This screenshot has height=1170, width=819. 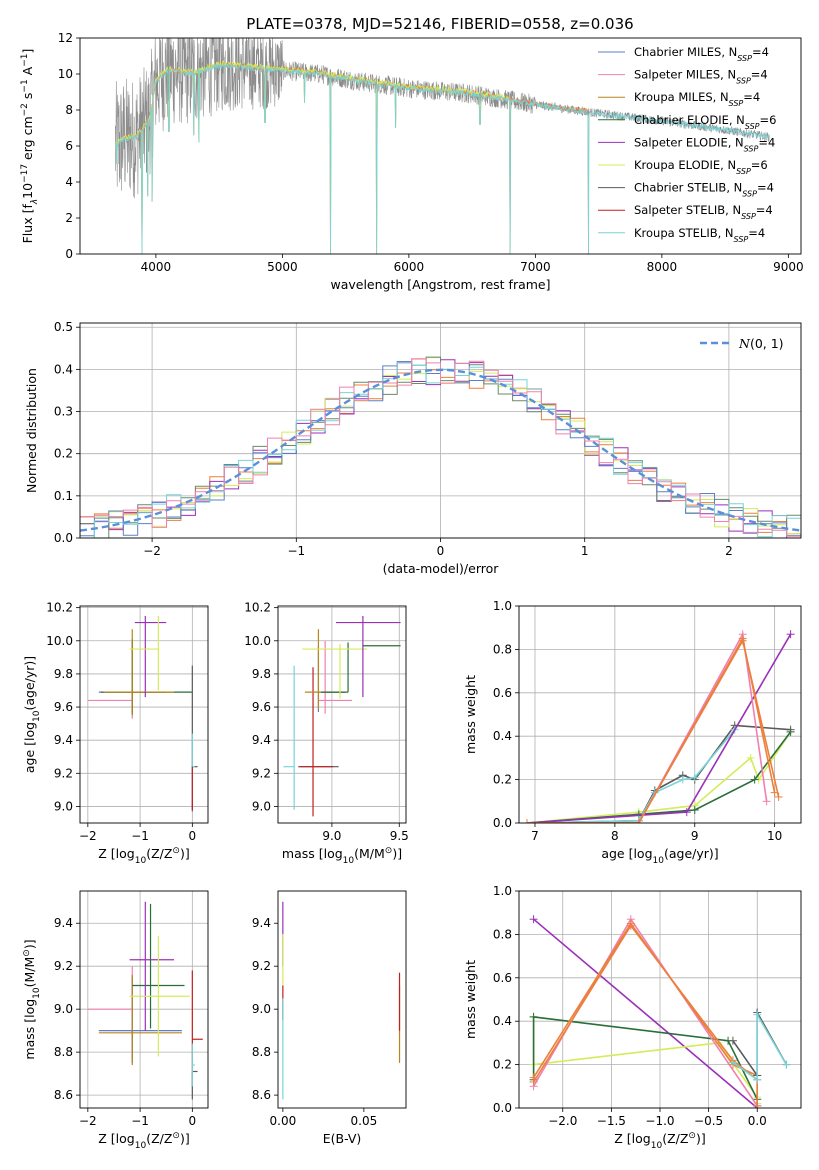 I want to click on x-tick-label: 8, so click(x=615, y=836).